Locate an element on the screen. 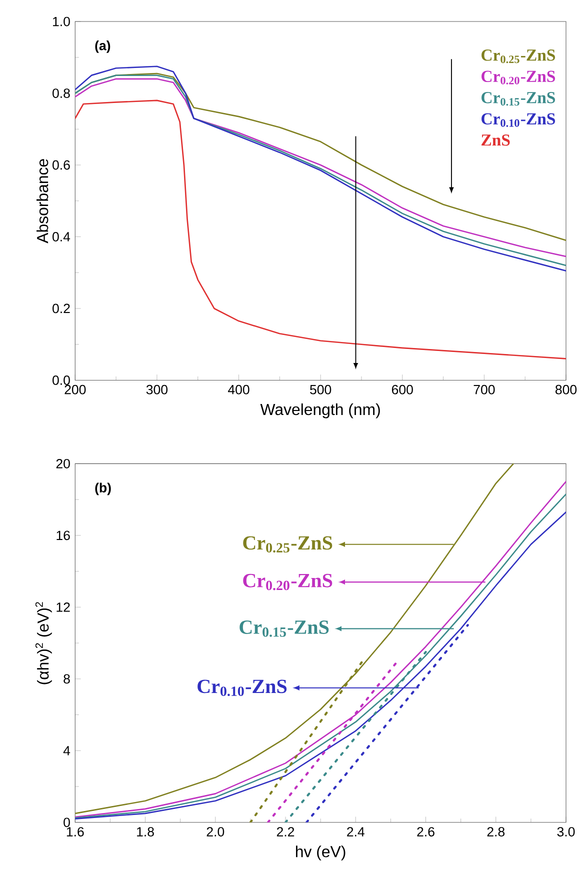 This screenshot has height=876, width=581. text: Cr$_{0.15}$-ZnS is located at coordinates (518, 99).